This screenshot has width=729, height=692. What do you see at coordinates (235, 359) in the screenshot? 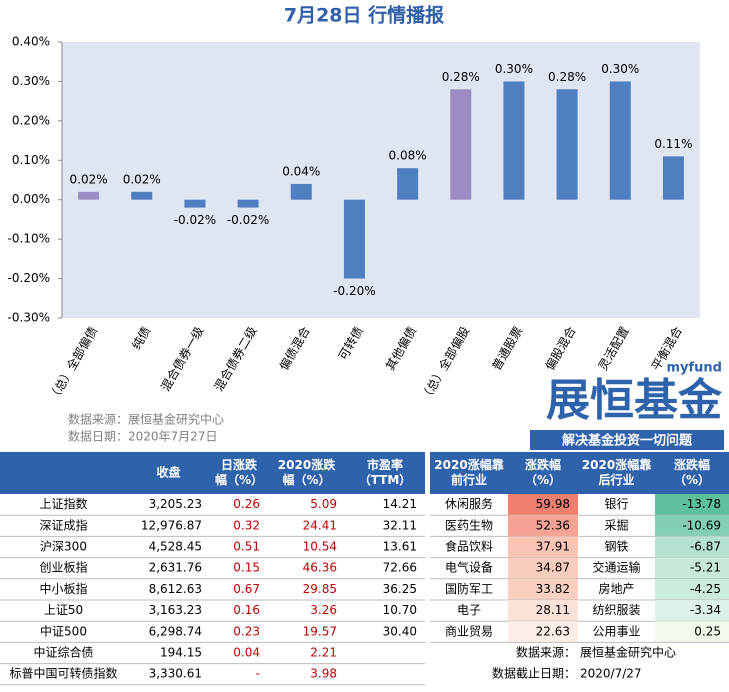
I see `x-tick-label: 混合债券二级` at bounding box center [235, 359].